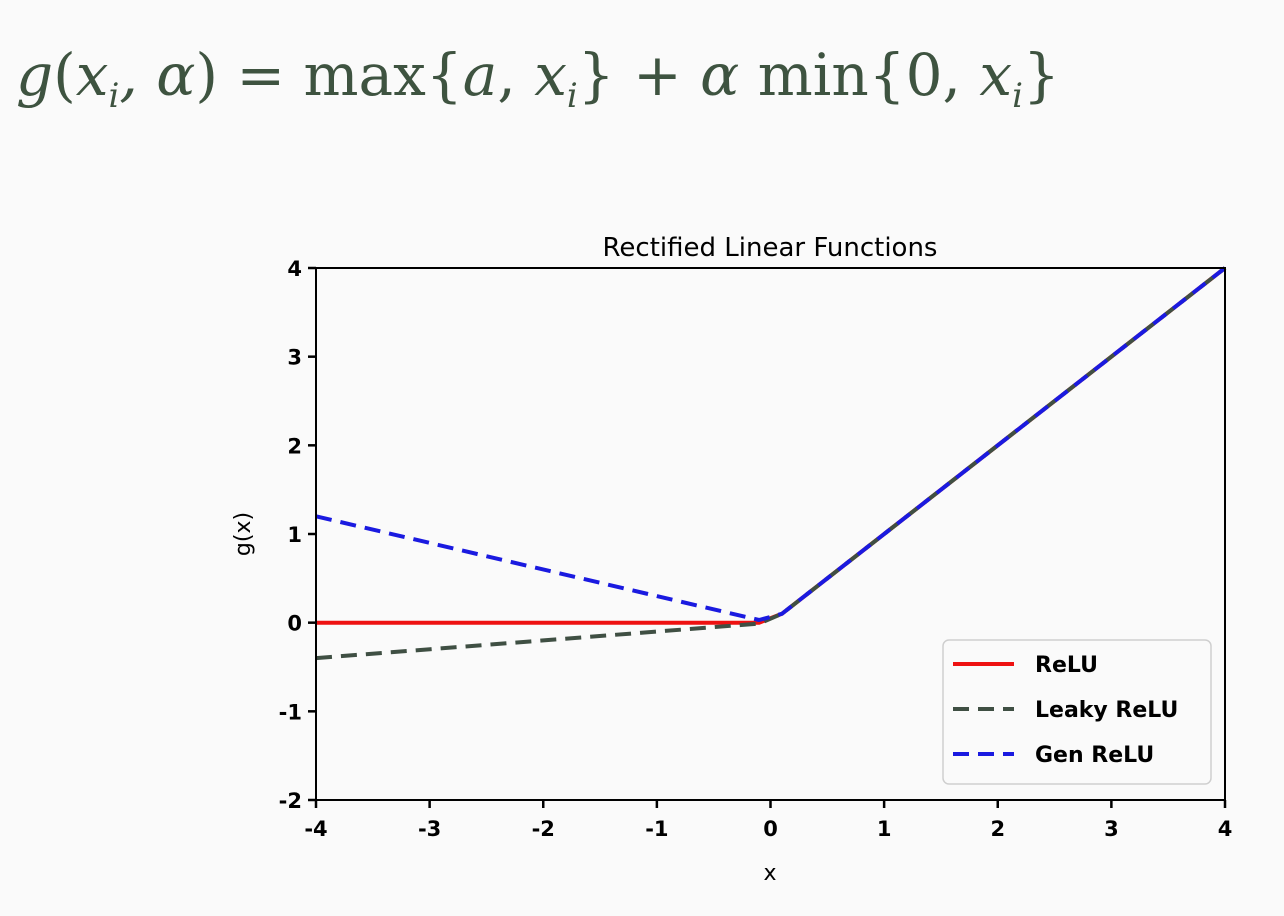 The width and height of the screenshot is (1284, 916). I want to click on formula-comma: ,, so click(516, 75).